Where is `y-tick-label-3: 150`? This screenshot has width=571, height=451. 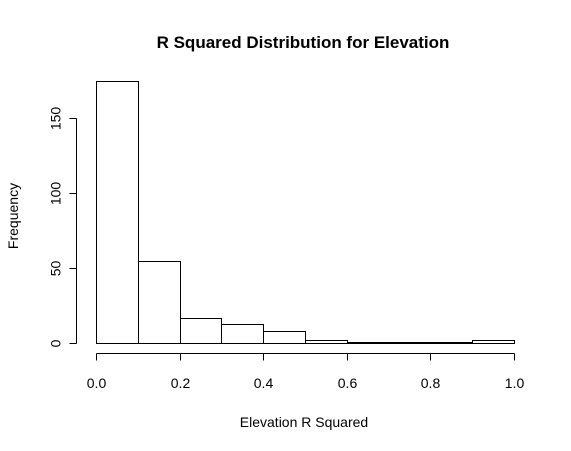
y-tick-label-3: 150 is located at coordinates (56, 119).